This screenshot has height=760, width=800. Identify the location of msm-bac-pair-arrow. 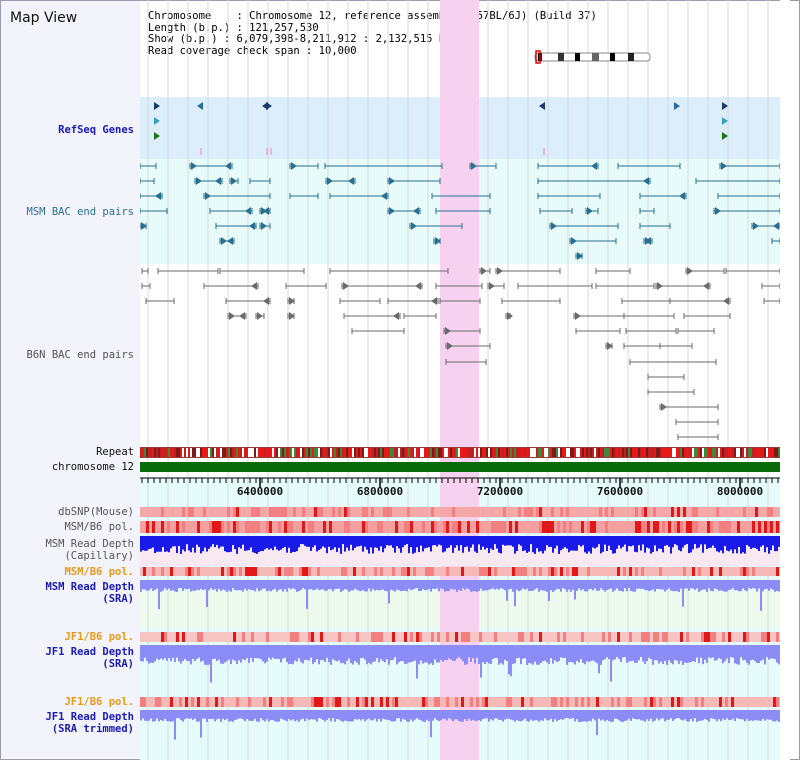
(776, 226).